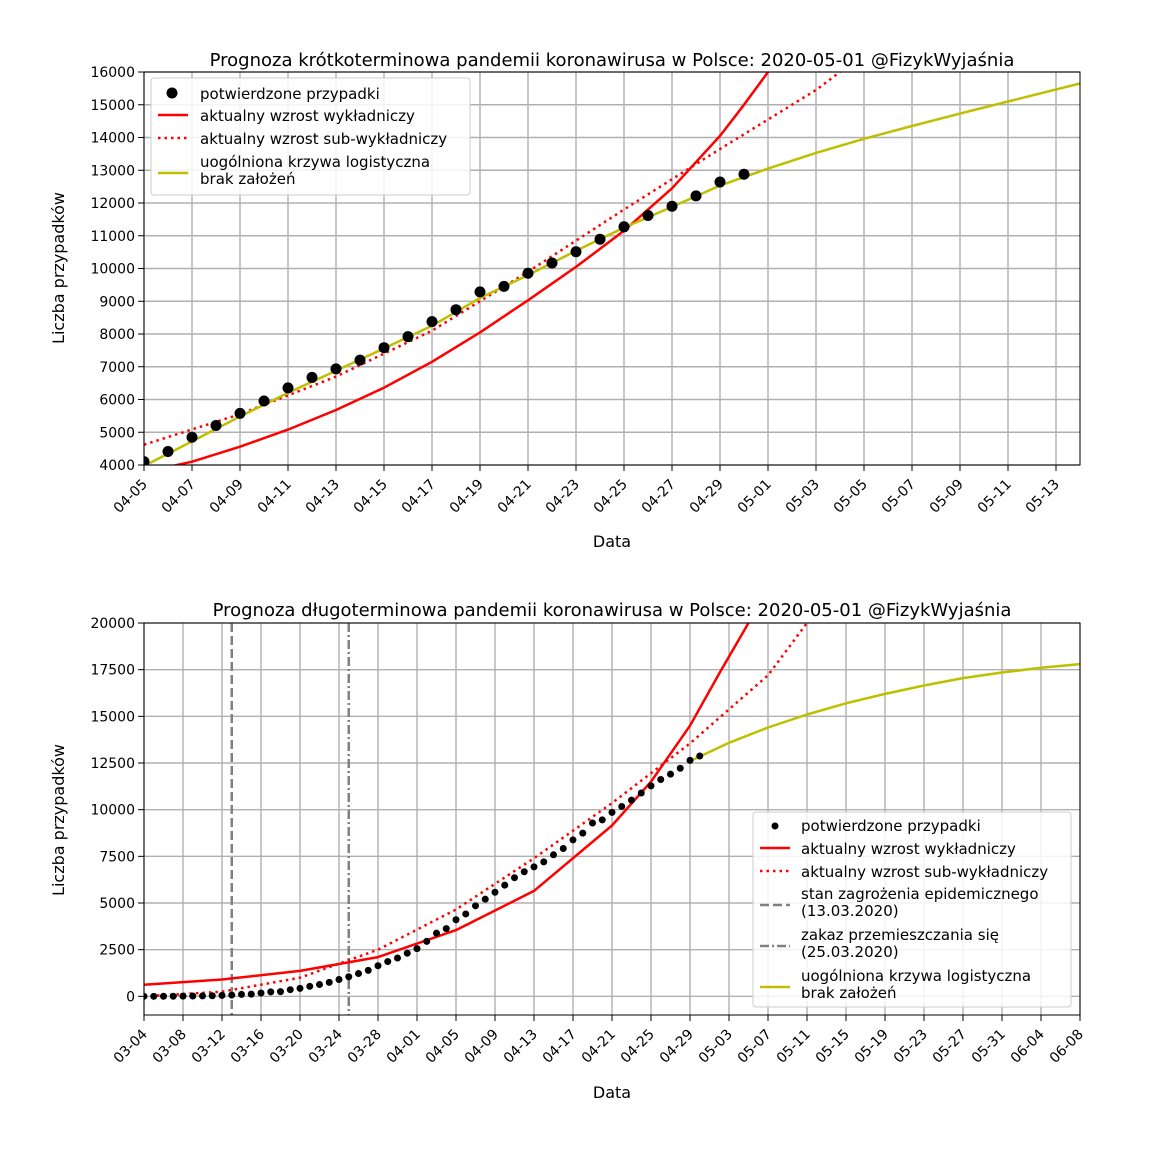  I want to click on y-tick-label: 13000, so click(112, 171).